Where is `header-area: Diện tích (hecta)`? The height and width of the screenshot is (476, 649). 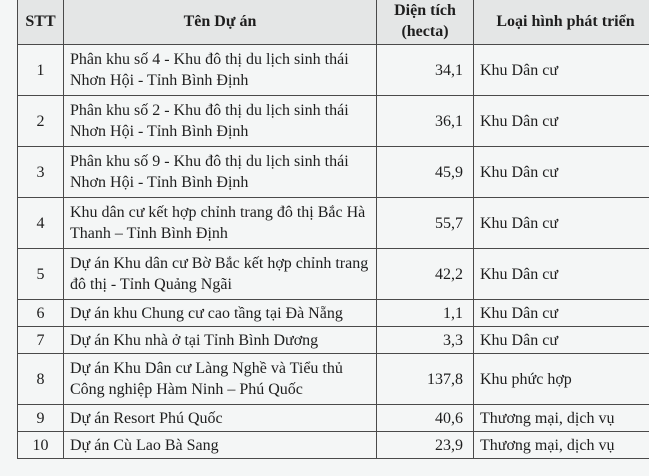
header-area: Diện tích (hecta) is located at coordinates (425, 22).